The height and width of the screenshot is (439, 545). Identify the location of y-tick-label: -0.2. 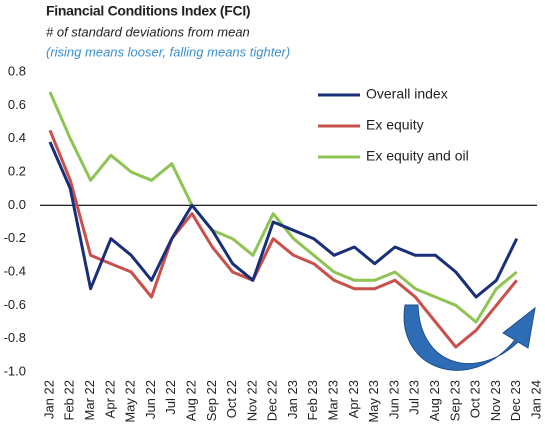
(15, 237).